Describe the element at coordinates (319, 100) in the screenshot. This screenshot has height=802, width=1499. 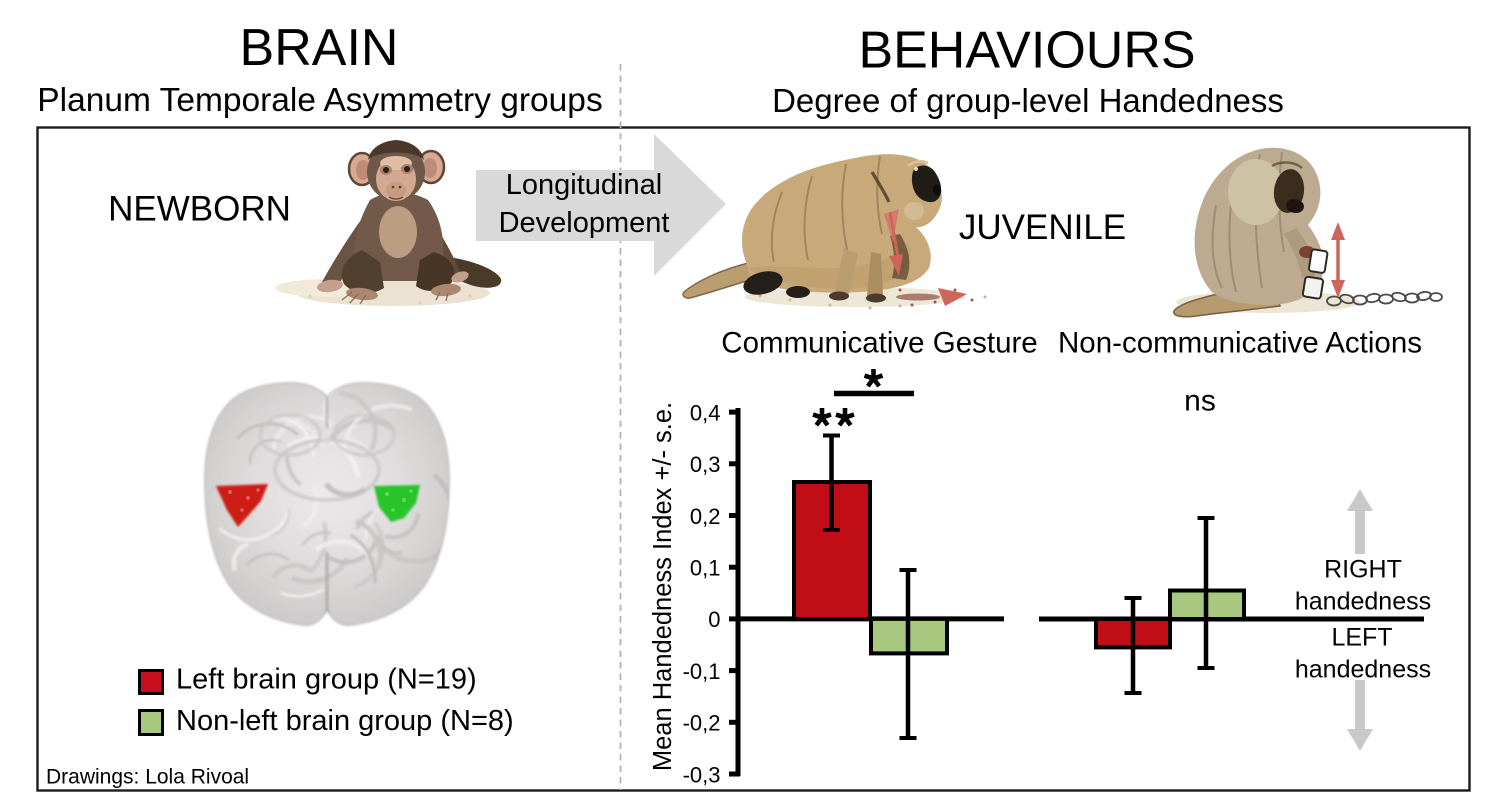
I see `svg-text:Planum Temporale Asymmetry gro: Planum Temporale Asymmetry groups` at that location.